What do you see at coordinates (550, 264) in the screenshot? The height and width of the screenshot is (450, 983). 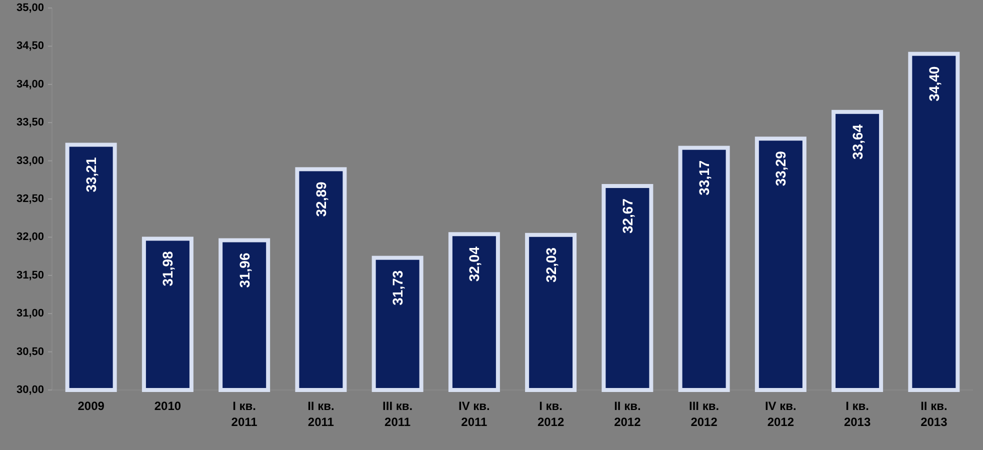 I see `data-label: 32,03` at bounding box center [550, 264].